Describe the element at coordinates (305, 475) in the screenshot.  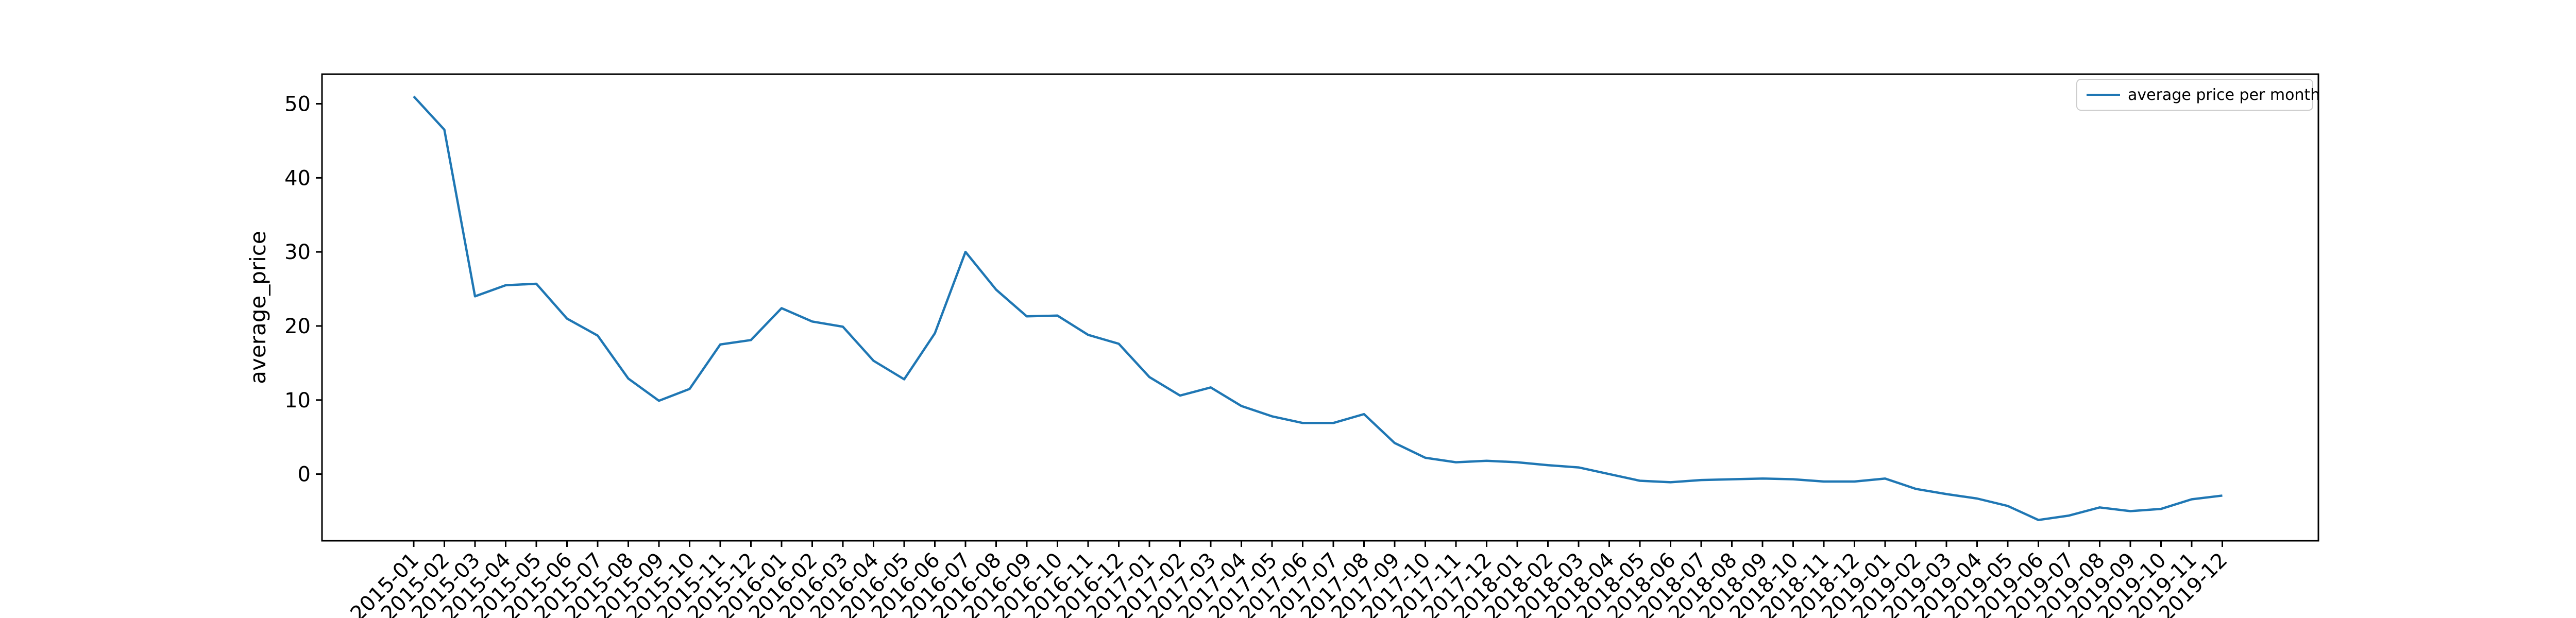
I see `y-tick-label: 0` at that location.